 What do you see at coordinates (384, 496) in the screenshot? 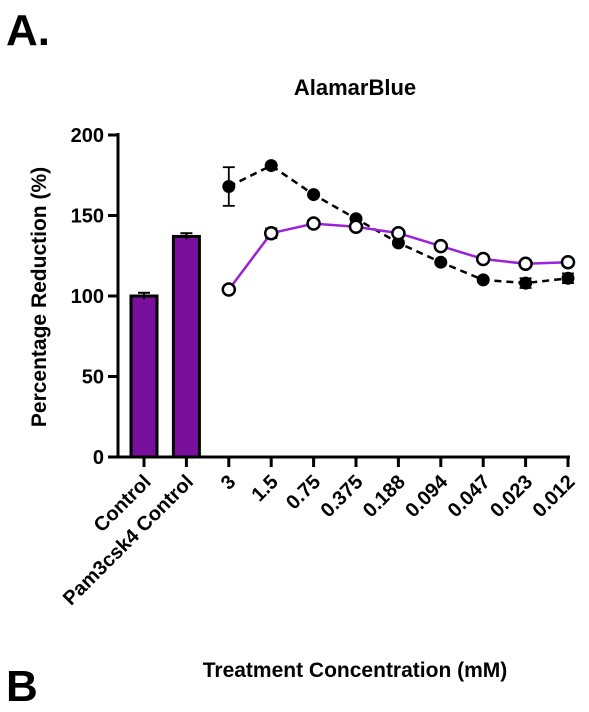
I see `x-tick-label: 0.188` at bounding box center [384, 496].